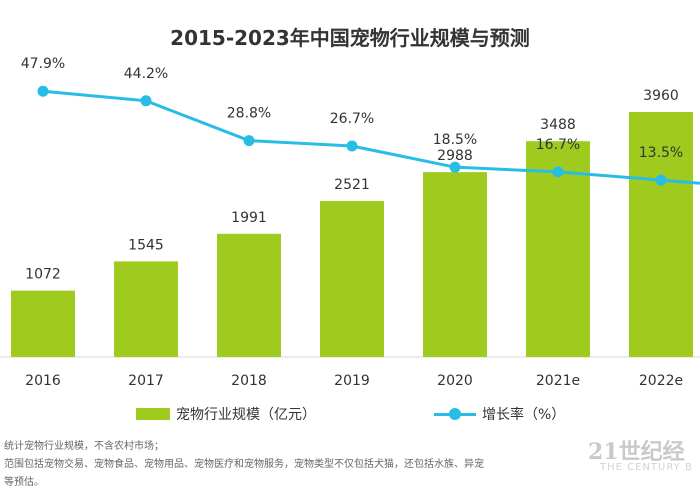 The image size is (700, 500). I want to click on growth-point-2019, so click(352, 146).